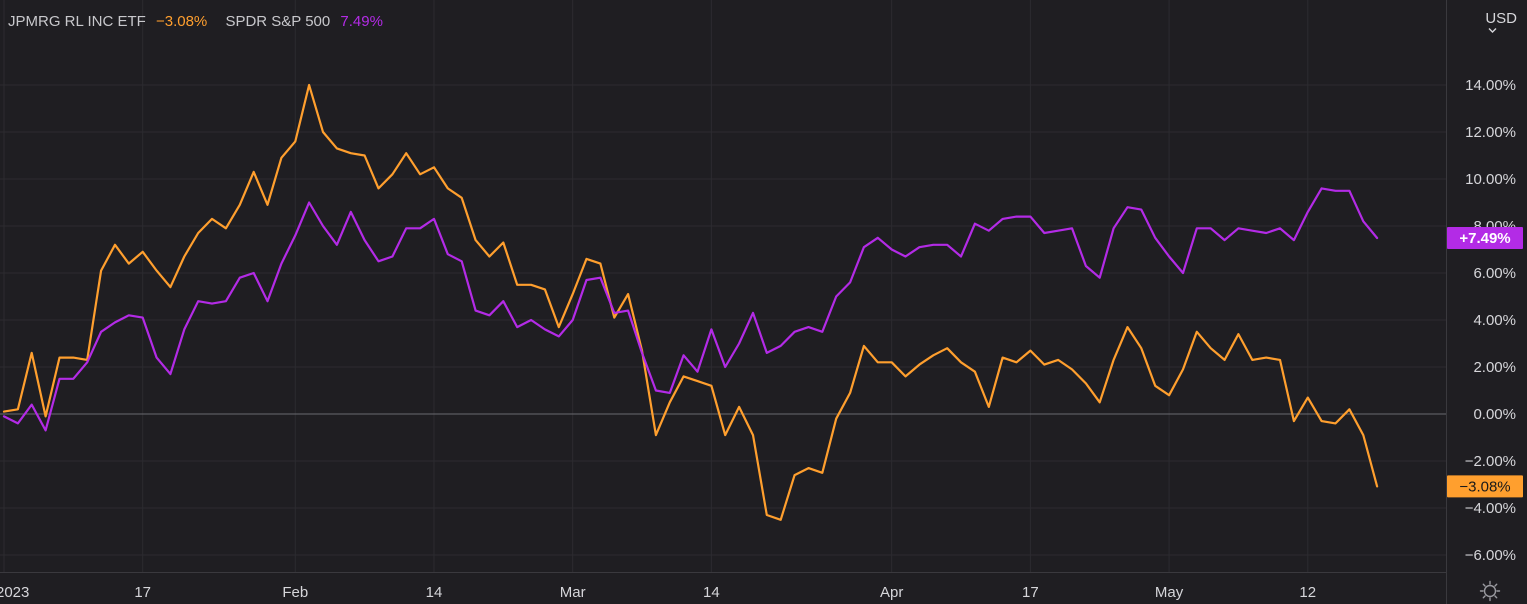 This screenshot has width=1527, height=604. I want to click on currency-label: USD, so click(1501, 18).